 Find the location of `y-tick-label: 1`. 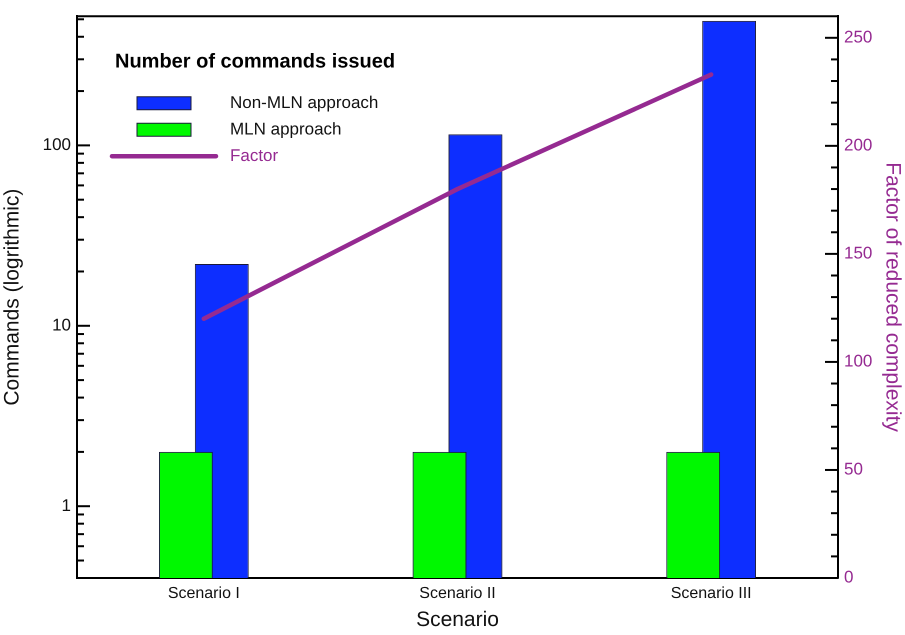

y-tick-label: 1 is located at coordinates (66, 505).